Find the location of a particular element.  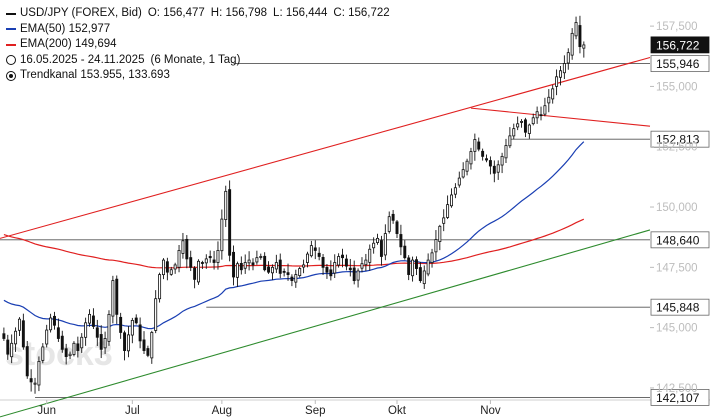

level-label: 155,946 is located at coordinates (680, 64).